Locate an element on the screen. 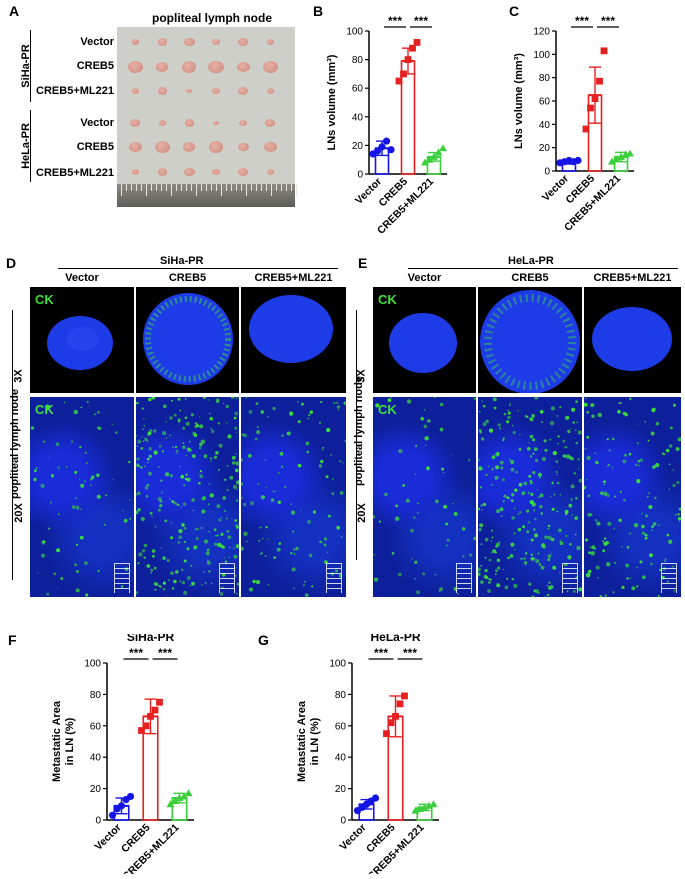 The image size is (685, 879). mag-label-20x-e: 20X is located at coordinates (361, 513).